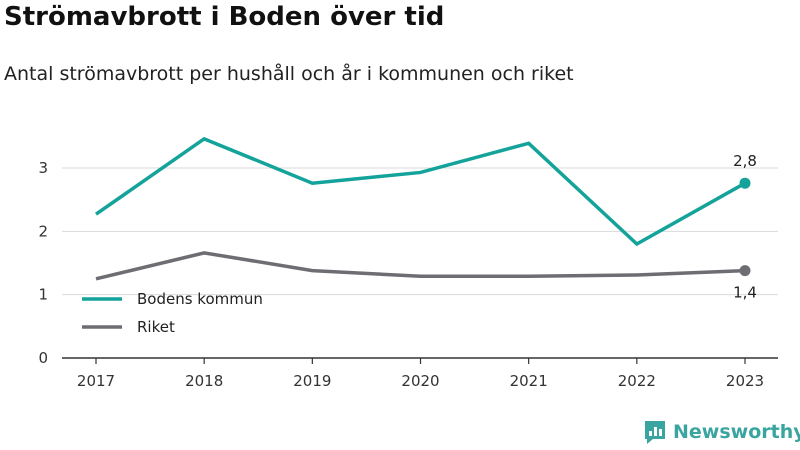 The height and width of the screenshot is (450, 800). What do you see at coordinates (156, 327) in the screenshot?
I see `legend-label: Riket` at bounding box center [156, 327].